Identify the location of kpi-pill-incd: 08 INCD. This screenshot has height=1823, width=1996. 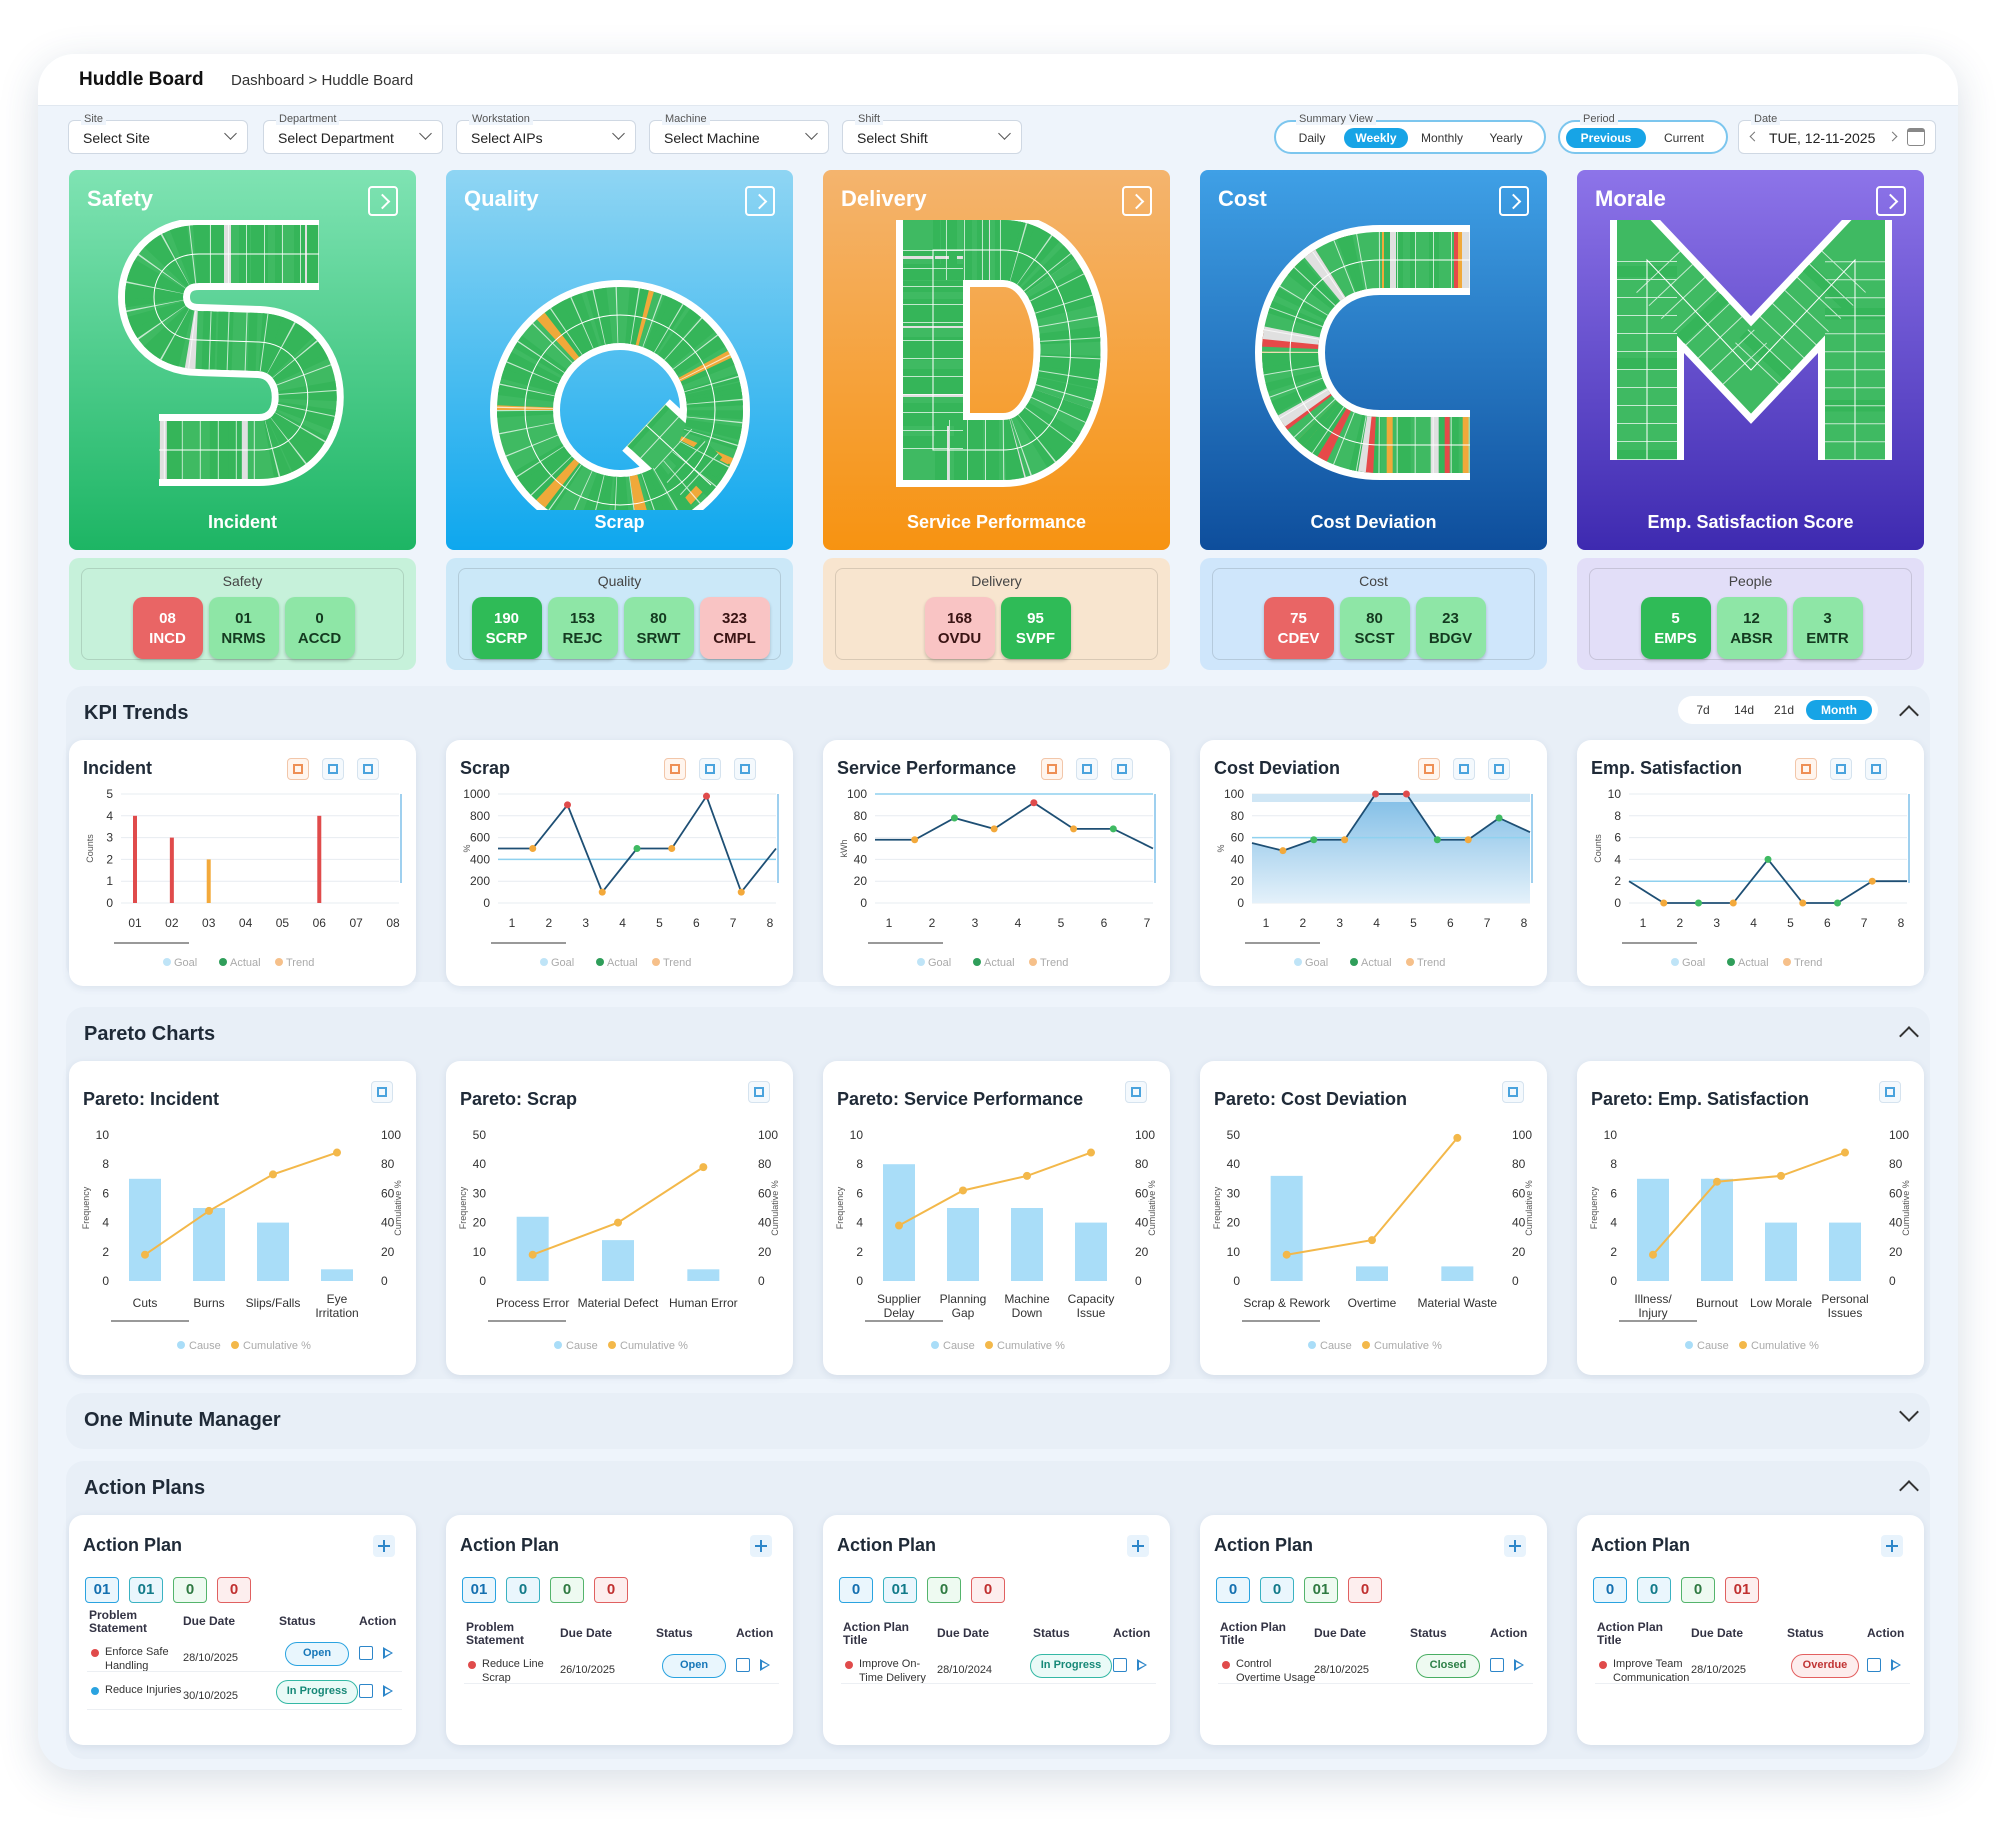
(167, 628).